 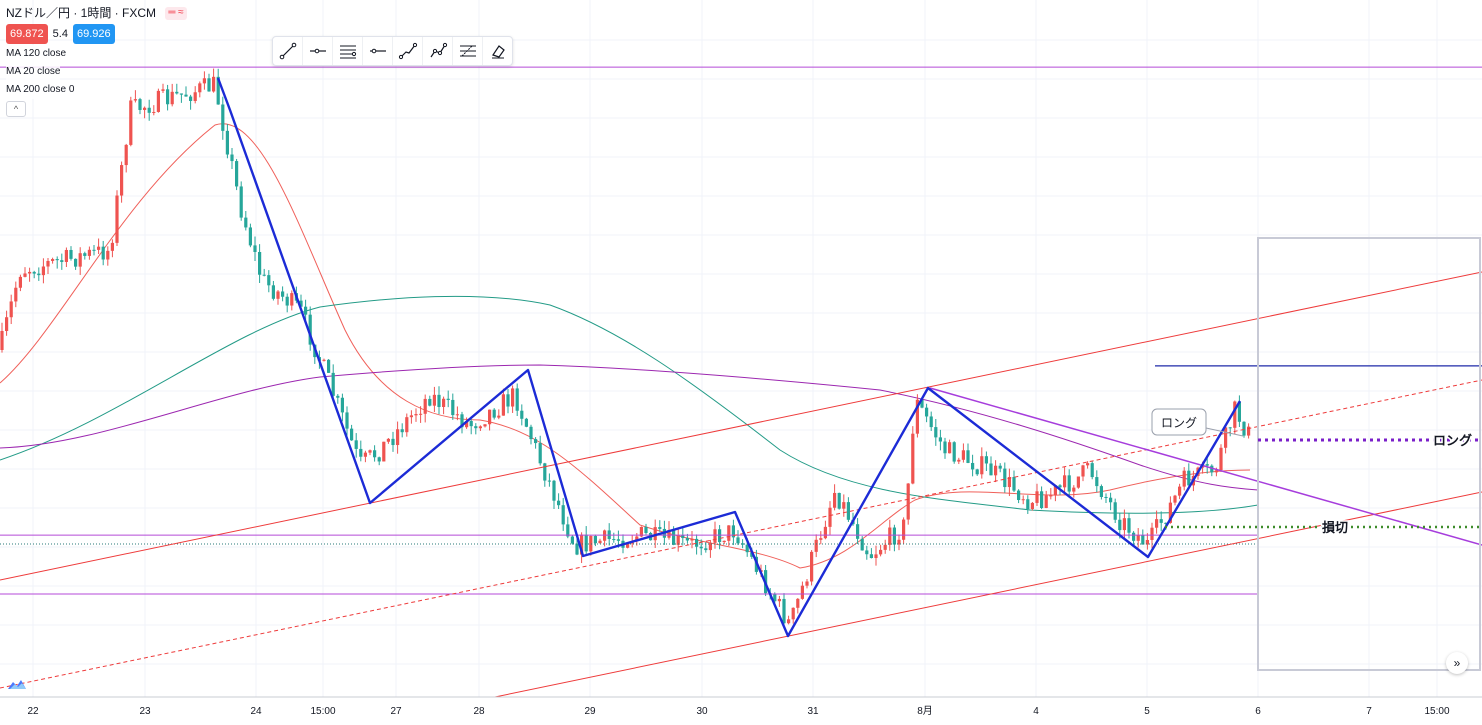 What do you see at coordinates (288, 51) in the screenshot?
I see `trend-line-icon` at bounding box center [288, 51].